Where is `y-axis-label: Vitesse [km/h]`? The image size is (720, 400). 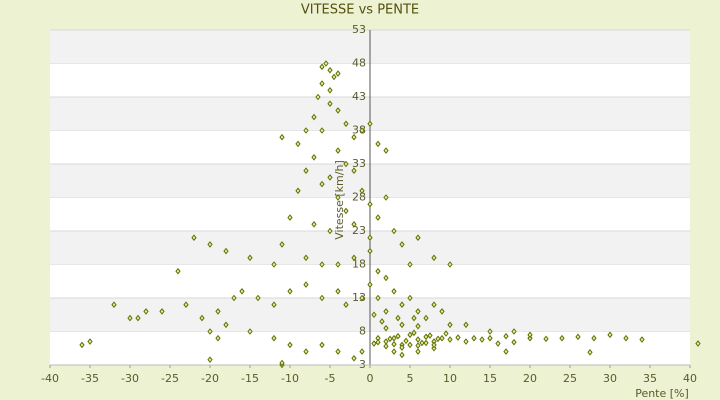
y-axis-label: Vitesse [km/h] is located at coordinates (339, 200).